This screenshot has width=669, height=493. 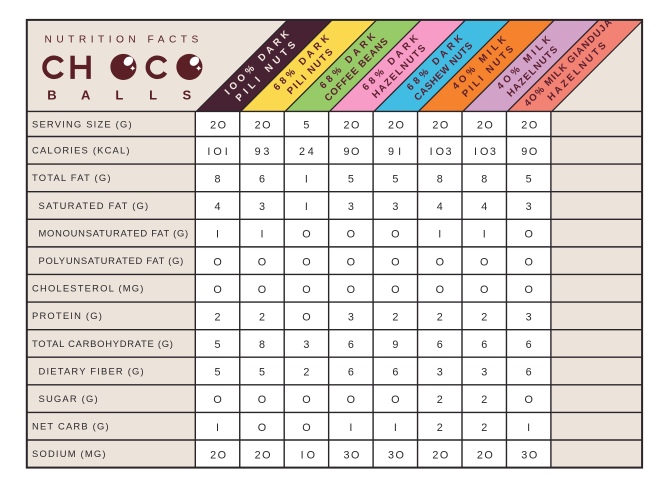 I want to click on svg-text: PROTEIN (G), so click(x=67, y=315).